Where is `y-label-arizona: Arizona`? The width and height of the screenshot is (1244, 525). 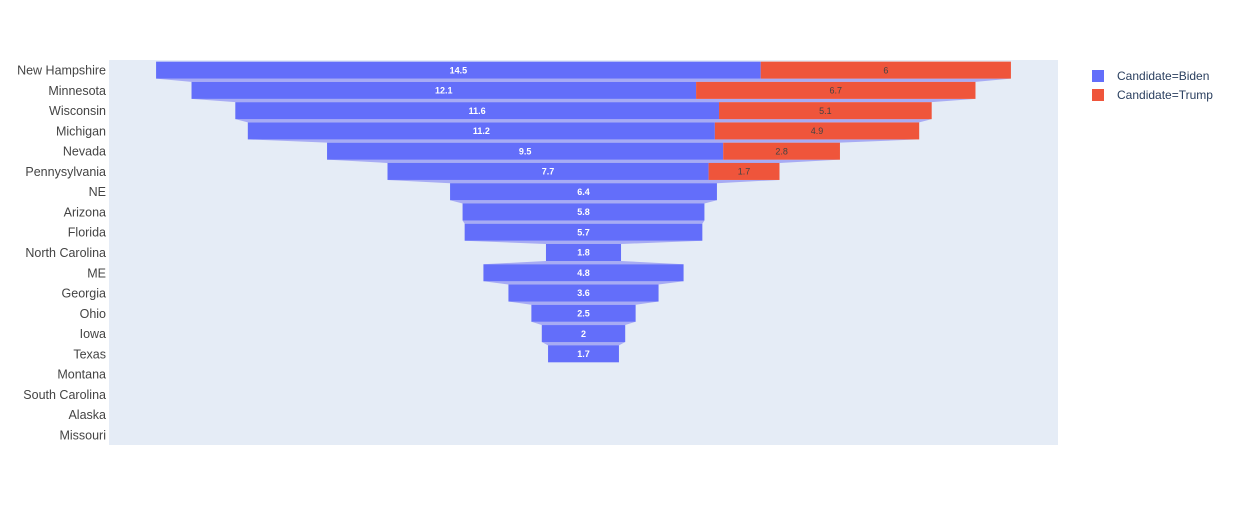
y-label-arizona: Arizona is located at coordinates (85, 212).